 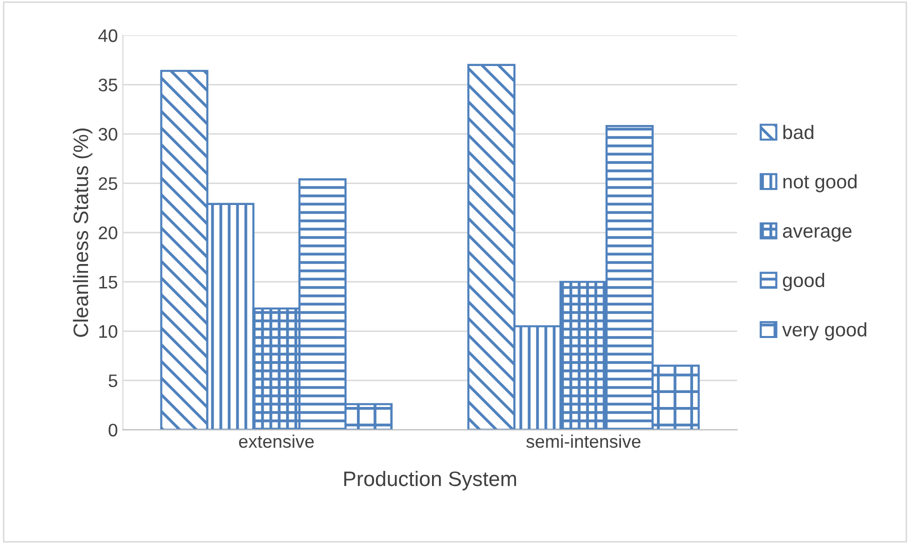 I want to click on y-tick-label: 15, so click(x=108, y=282).